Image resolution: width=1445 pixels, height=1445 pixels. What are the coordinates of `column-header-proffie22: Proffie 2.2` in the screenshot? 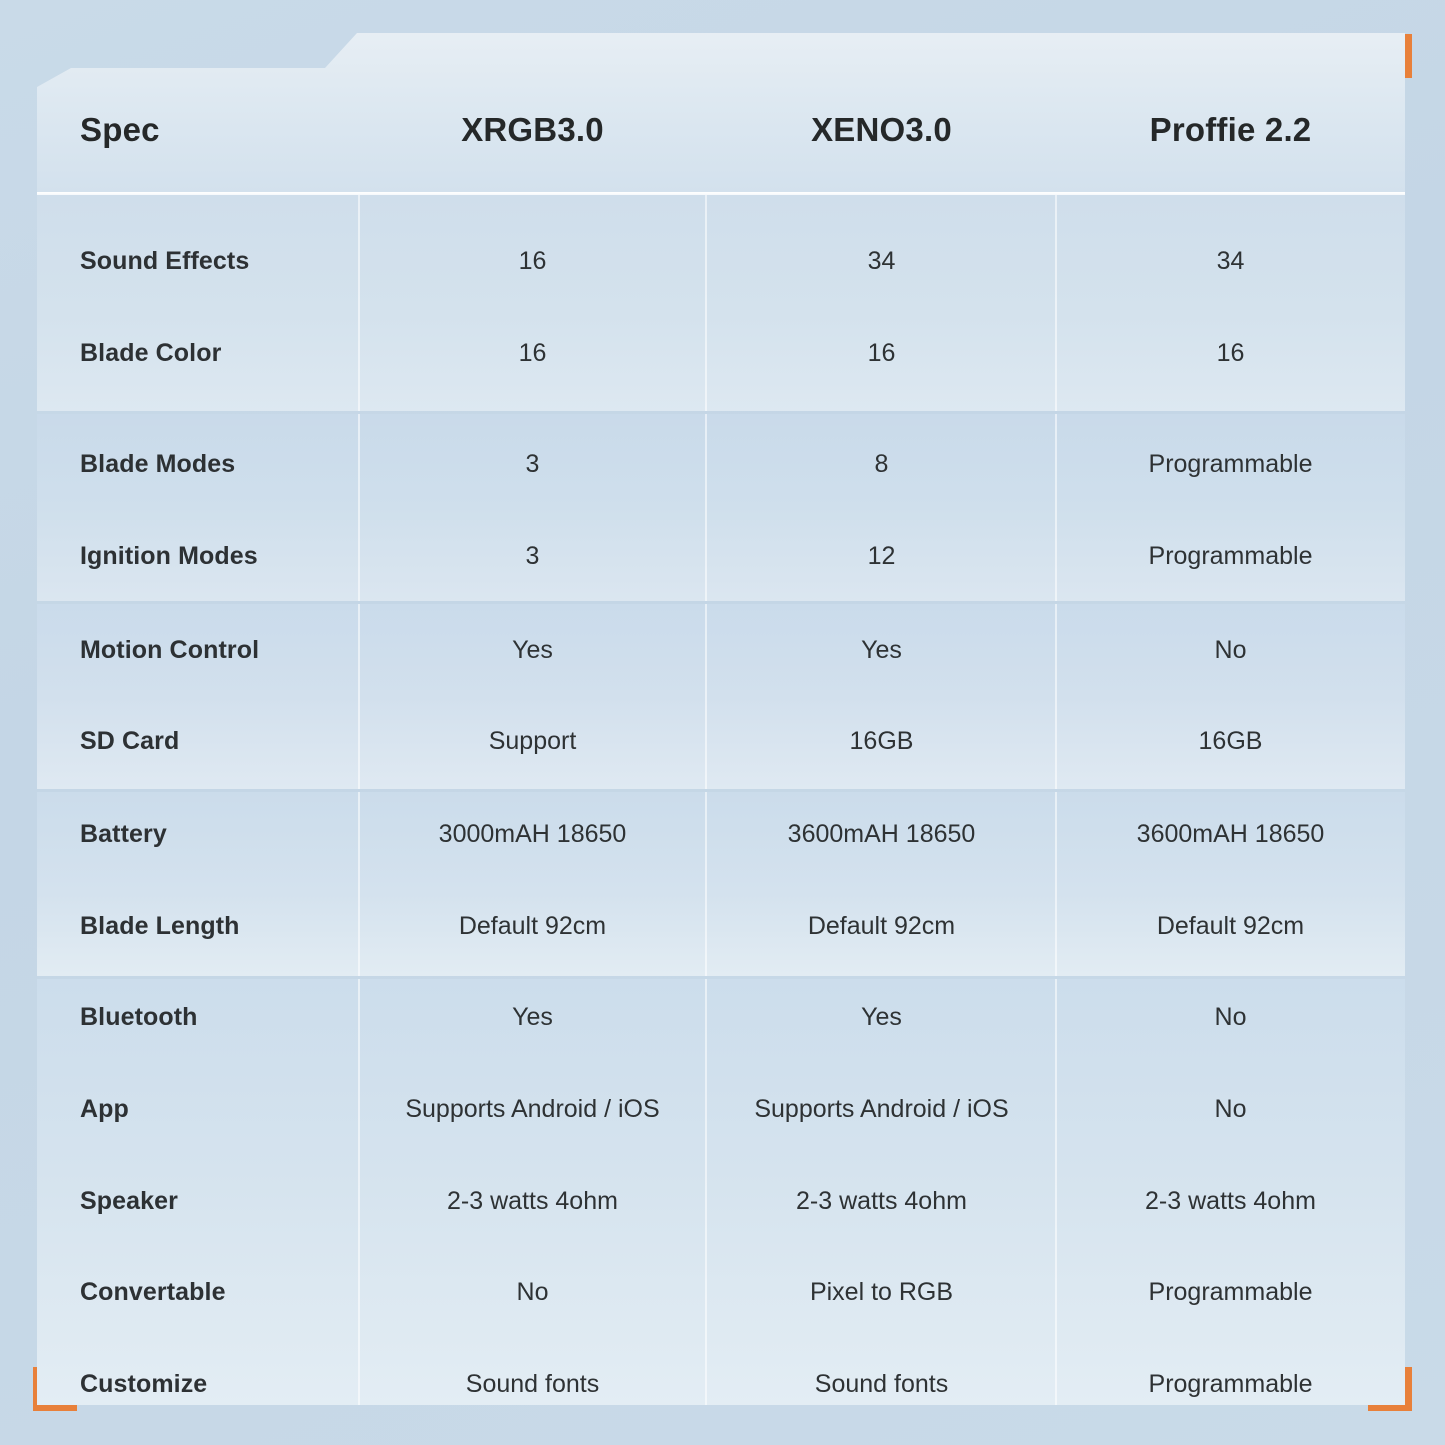 It's located at (1230, 129).